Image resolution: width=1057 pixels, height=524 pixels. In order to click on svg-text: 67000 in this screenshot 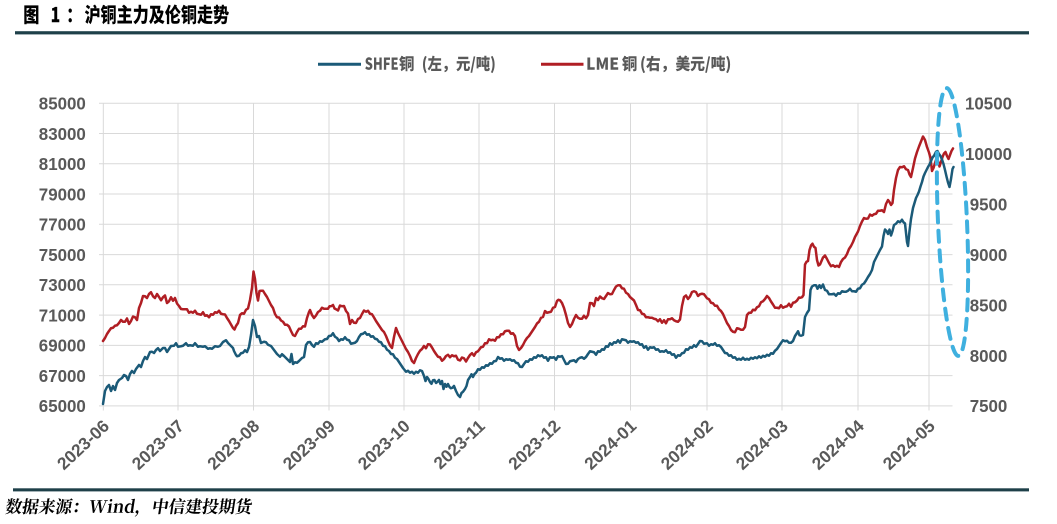, I will do `click(62, 376)`.